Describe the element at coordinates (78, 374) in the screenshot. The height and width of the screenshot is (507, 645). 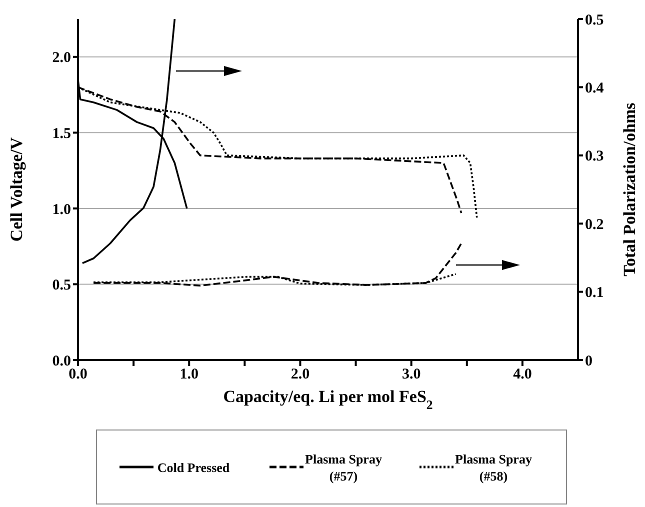
I see `x-tick-label: 0.0` at that location.